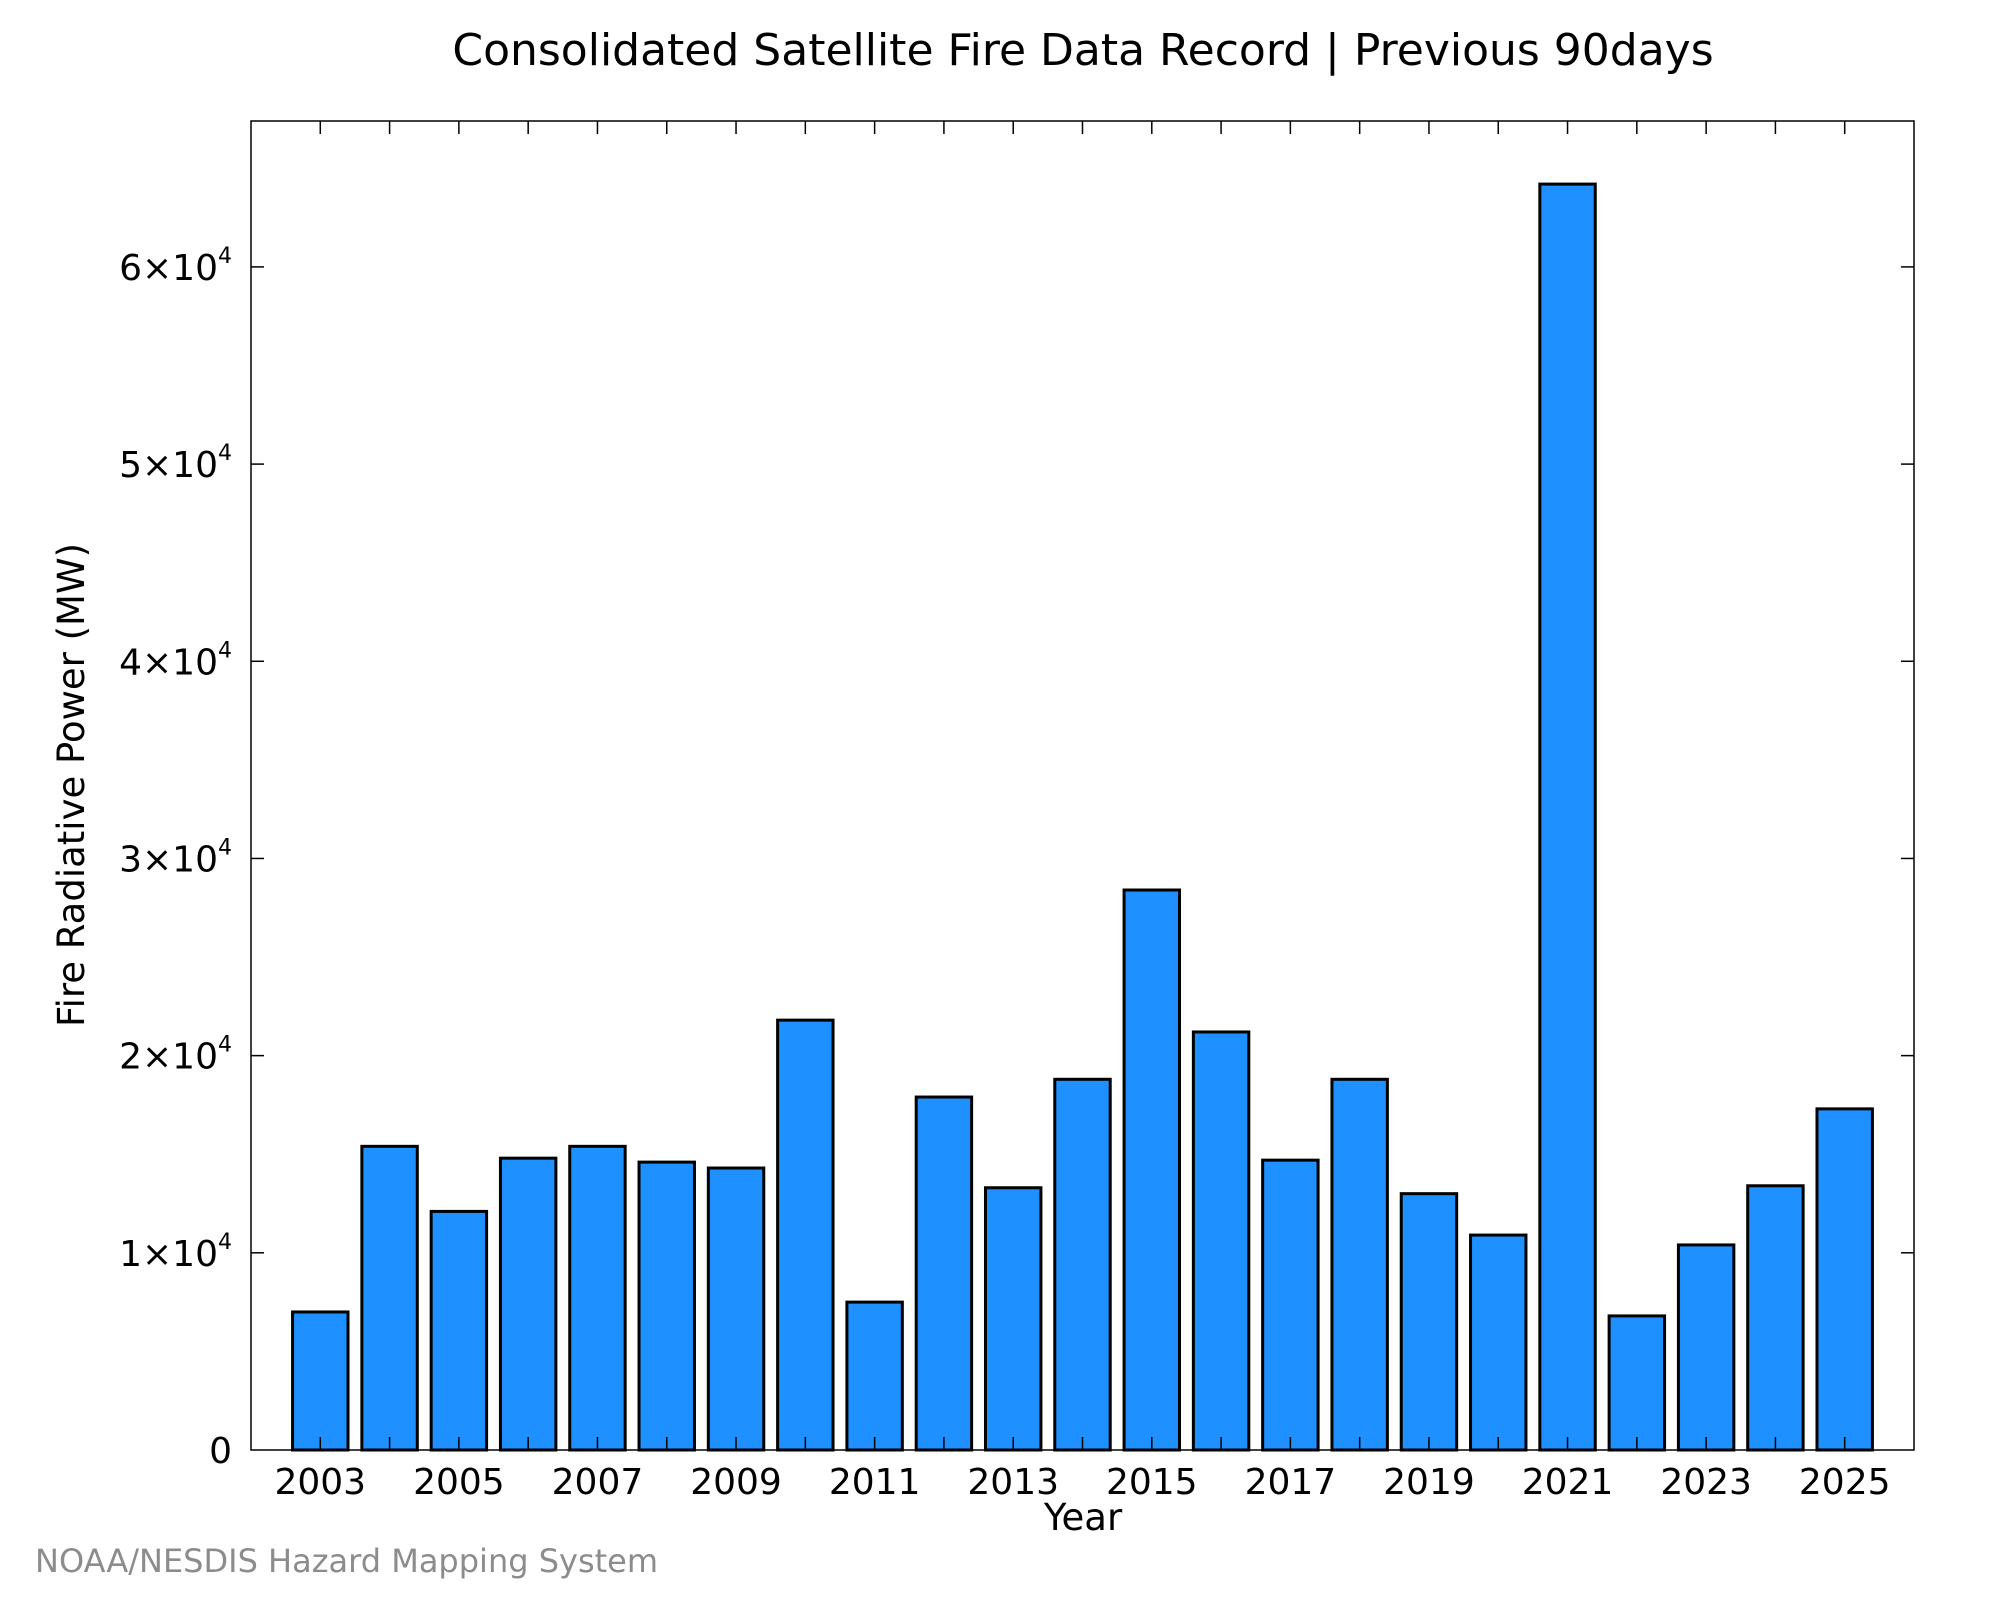 The width and height of the screenshot is (2000, 1600). I want to click on bar-2024, so click(1775, 1318).